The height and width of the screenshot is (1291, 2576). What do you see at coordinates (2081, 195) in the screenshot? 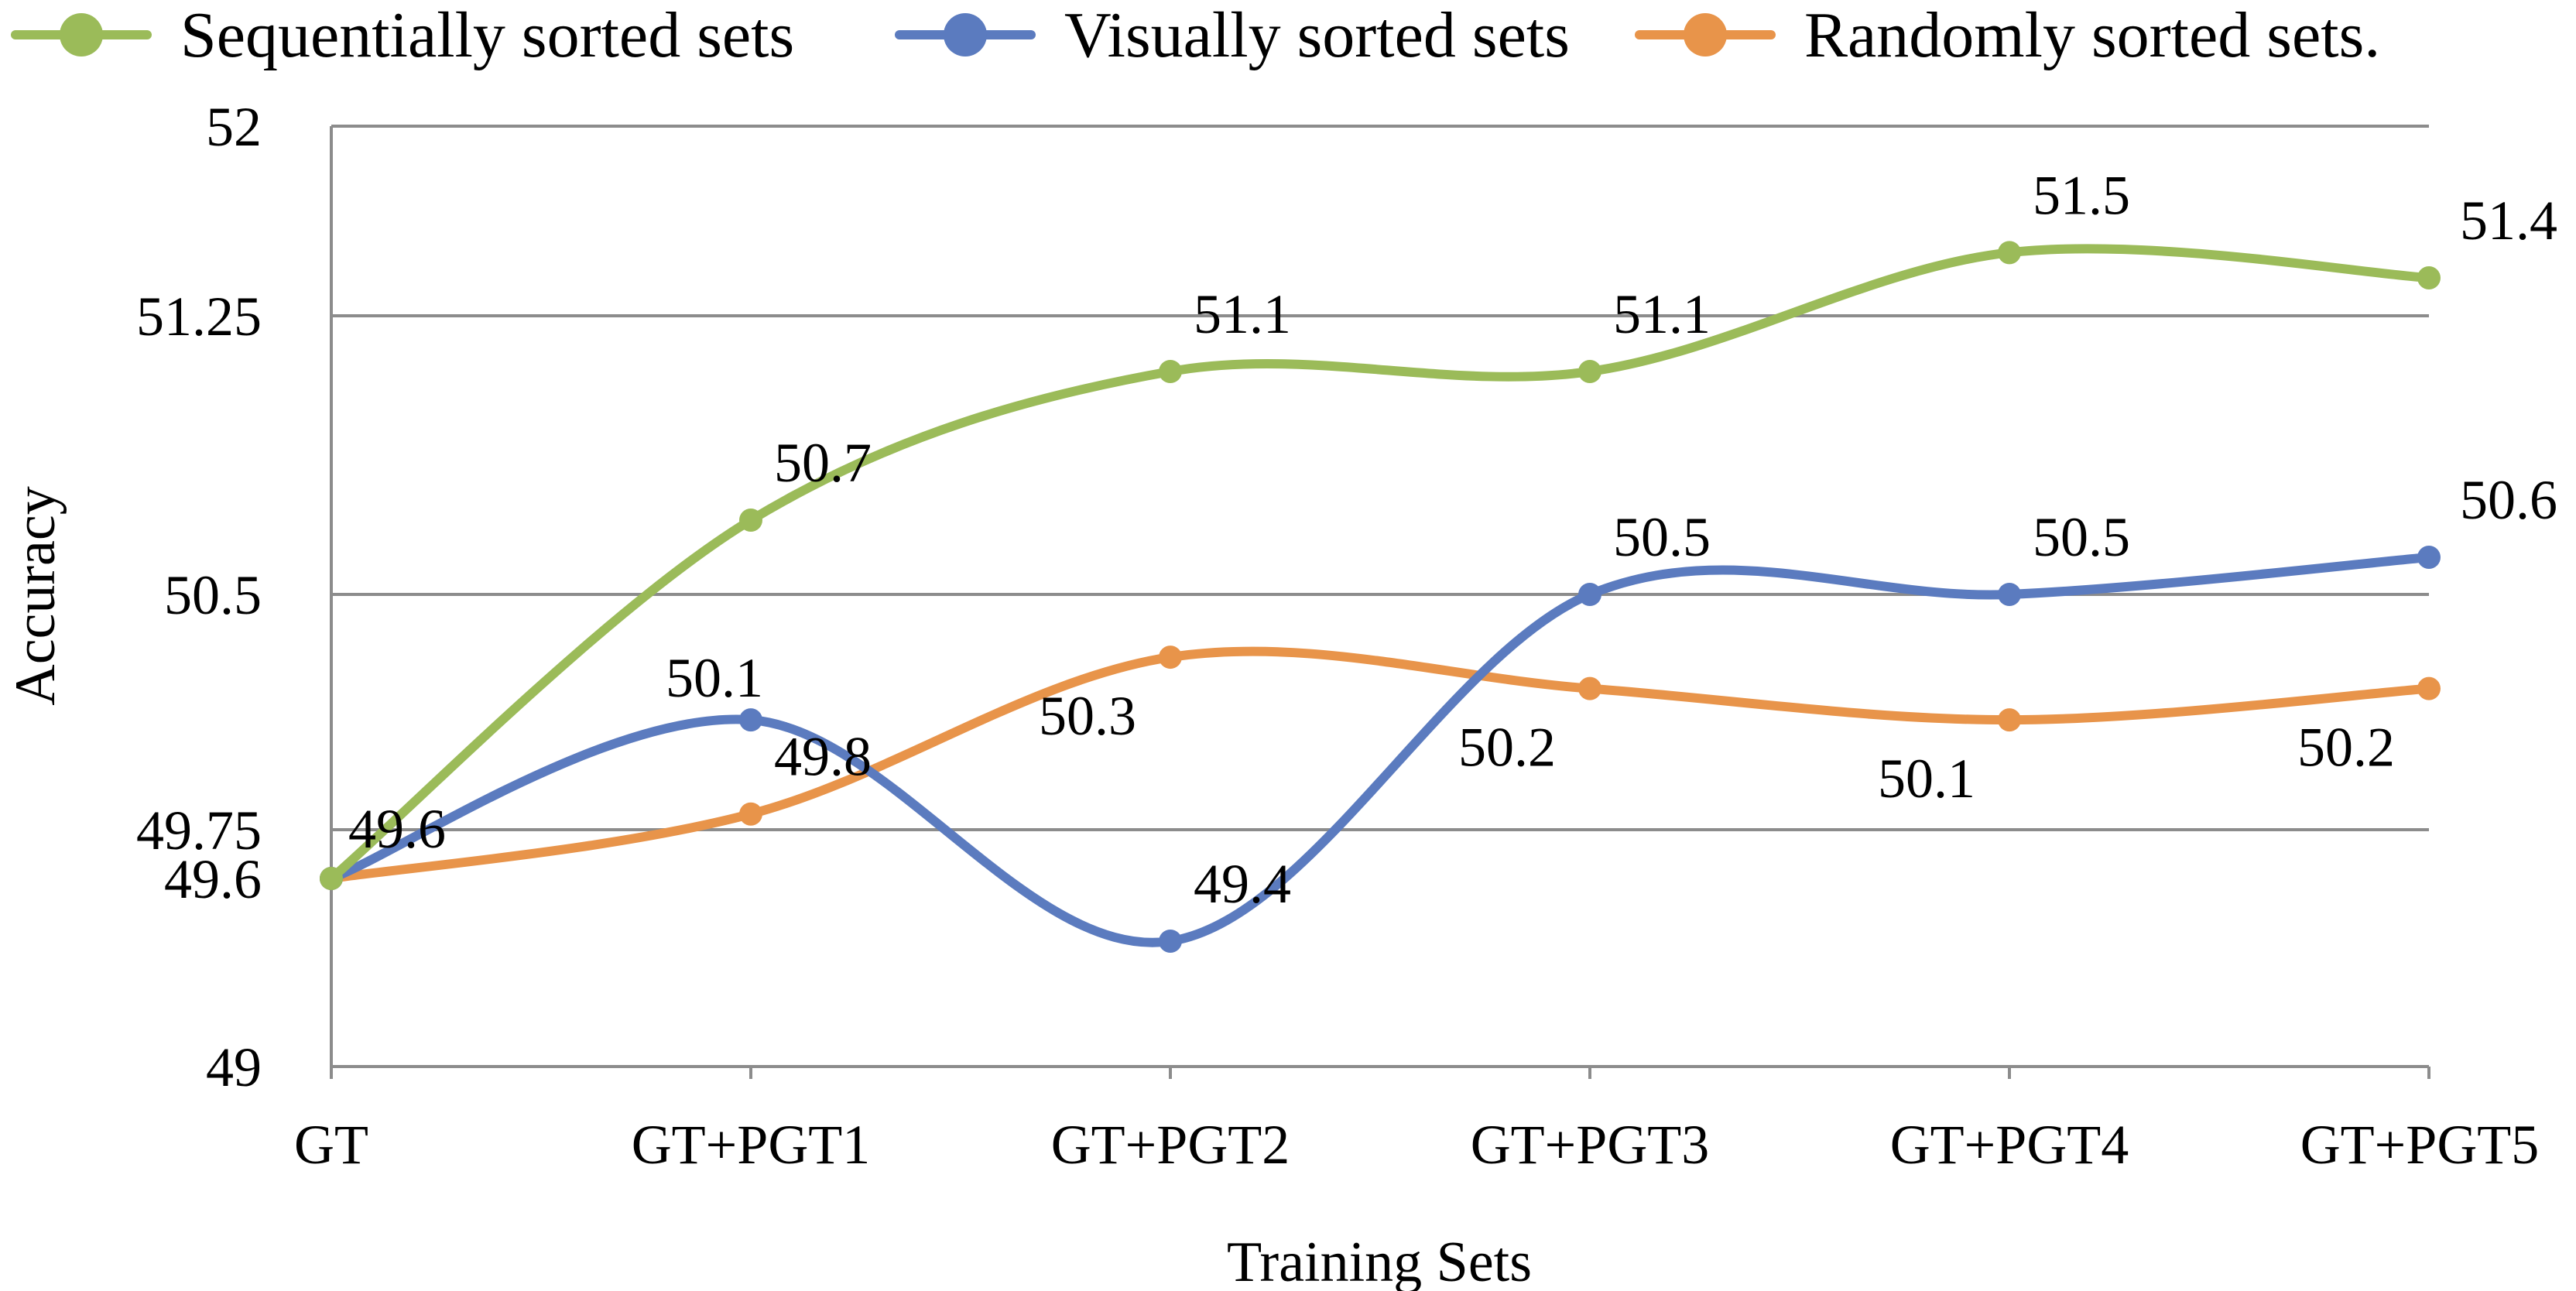
I see `data-label: 51.5` at bounding box center [2081, 195].